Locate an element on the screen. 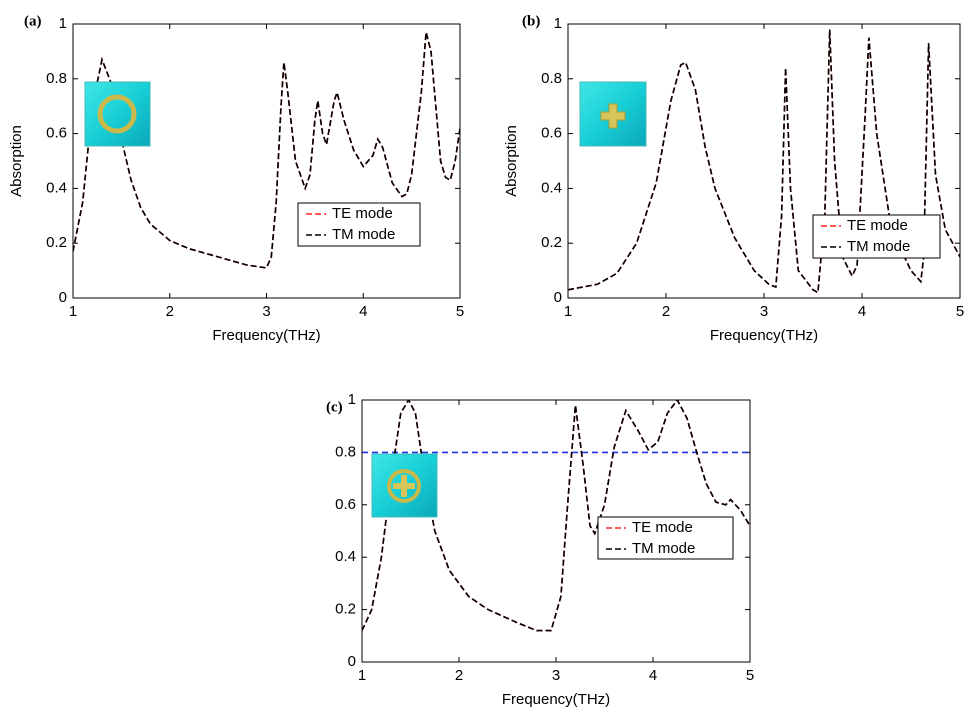 This screenshot has height=708, width=964. inset-tile is located at coordinates (117, 114).